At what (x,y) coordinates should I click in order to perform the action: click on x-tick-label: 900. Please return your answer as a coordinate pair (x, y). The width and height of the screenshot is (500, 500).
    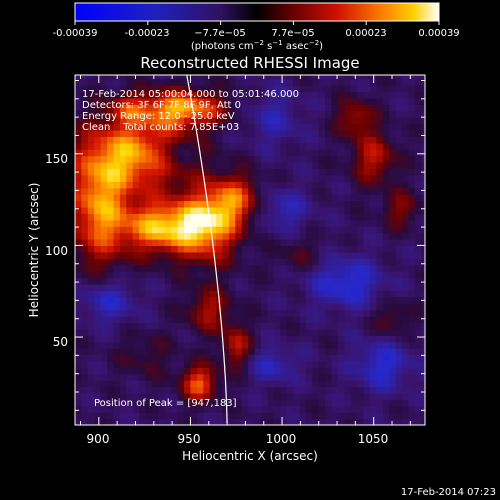
    Looking at the image, I should click on (98, 439).